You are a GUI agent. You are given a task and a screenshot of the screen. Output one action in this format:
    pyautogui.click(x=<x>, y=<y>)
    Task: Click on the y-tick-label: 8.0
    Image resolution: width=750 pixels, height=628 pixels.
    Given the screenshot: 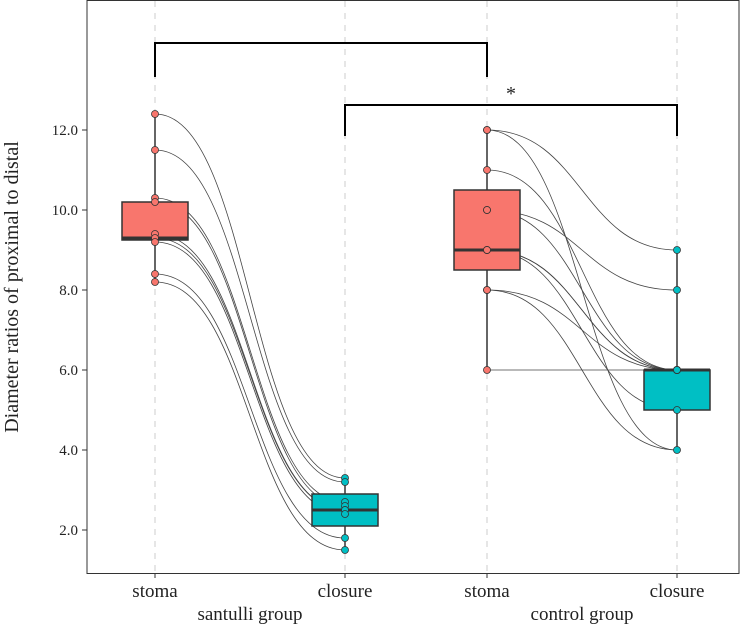 What is the action you would take?
    pyautogui.click(x=68, y=291)
    